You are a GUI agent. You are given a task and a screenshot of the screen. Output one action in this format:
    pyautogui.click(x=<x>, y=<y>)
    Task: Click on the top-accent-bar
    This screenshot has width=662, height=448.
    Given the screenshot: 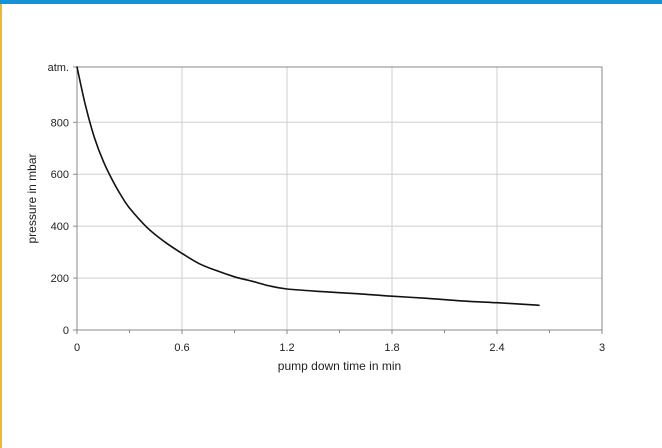 What is the action you would take?
    pyautogui.click(x=331, y=2)
    